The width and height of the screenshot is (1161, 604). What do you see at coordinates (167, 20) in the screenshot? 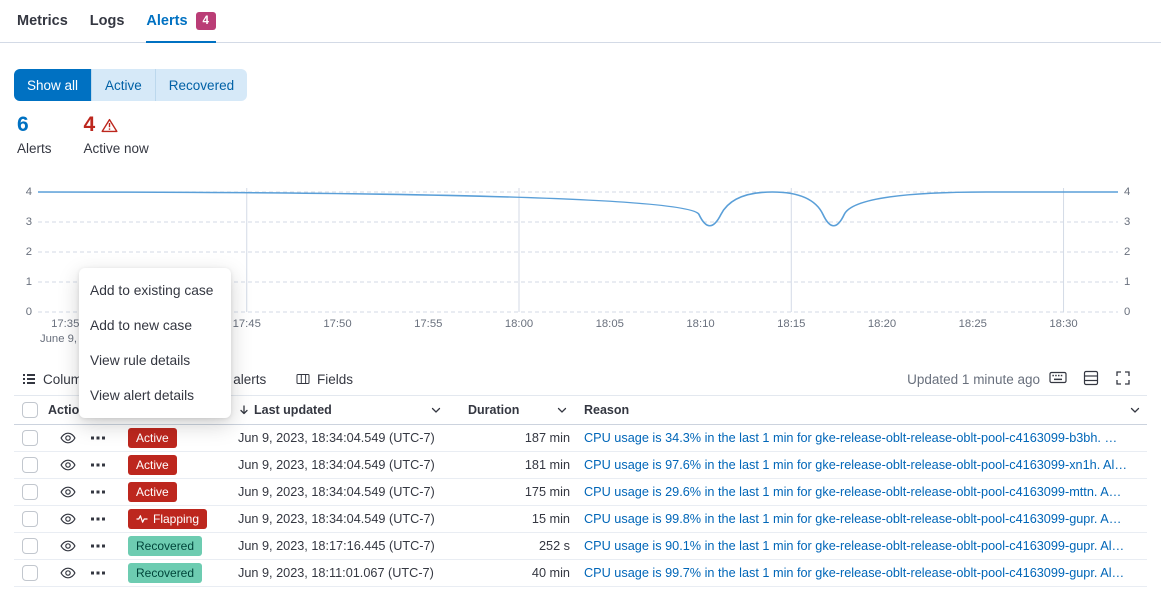
I see `tab-alerts-label: Alerts` at bounding box center [167, 20].